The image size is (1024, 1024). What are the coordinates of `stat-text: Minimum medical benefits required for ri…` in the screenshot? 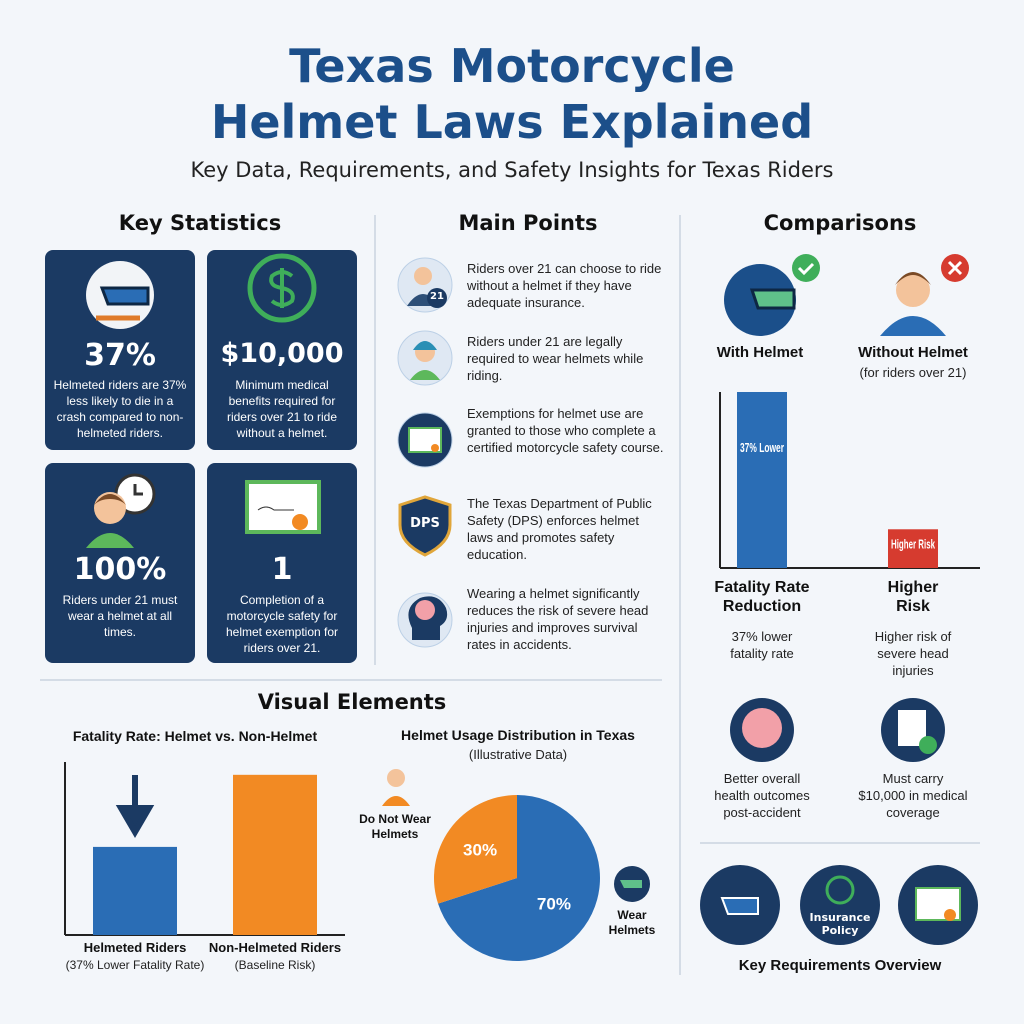 It's located at (282, 409).